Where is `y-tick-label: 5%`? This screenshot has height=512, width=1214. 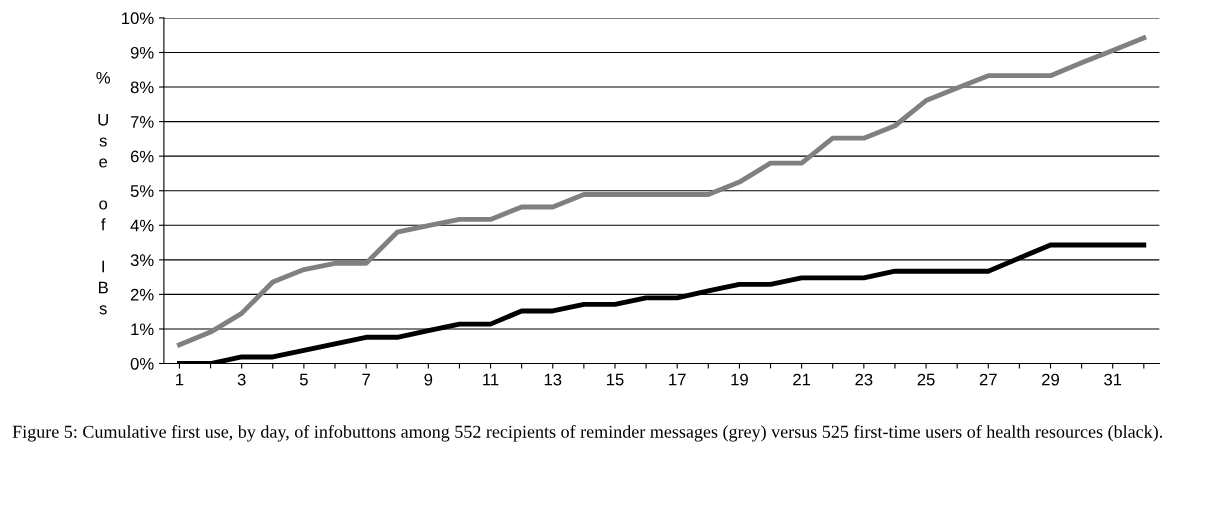 y-tick-label: 5% is located at coordinates (142, 191).